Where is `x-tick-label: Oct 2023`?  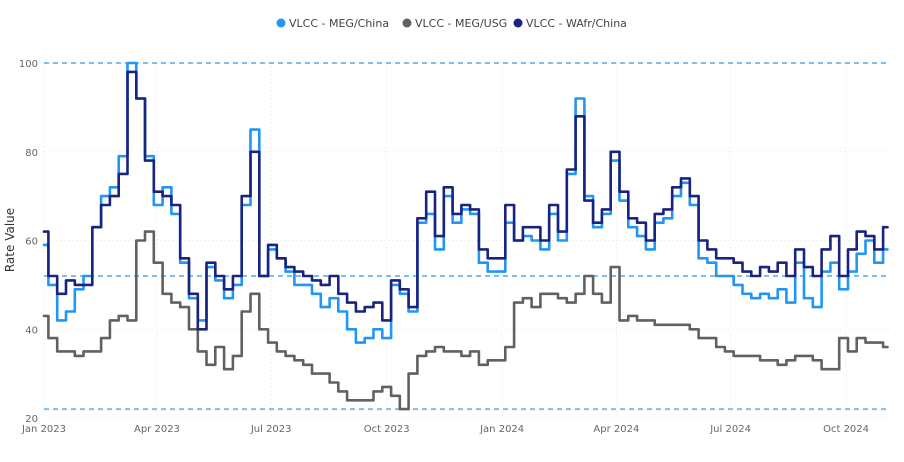
x-tick-label: Oct 2023 is located at coordinates (387, 429).